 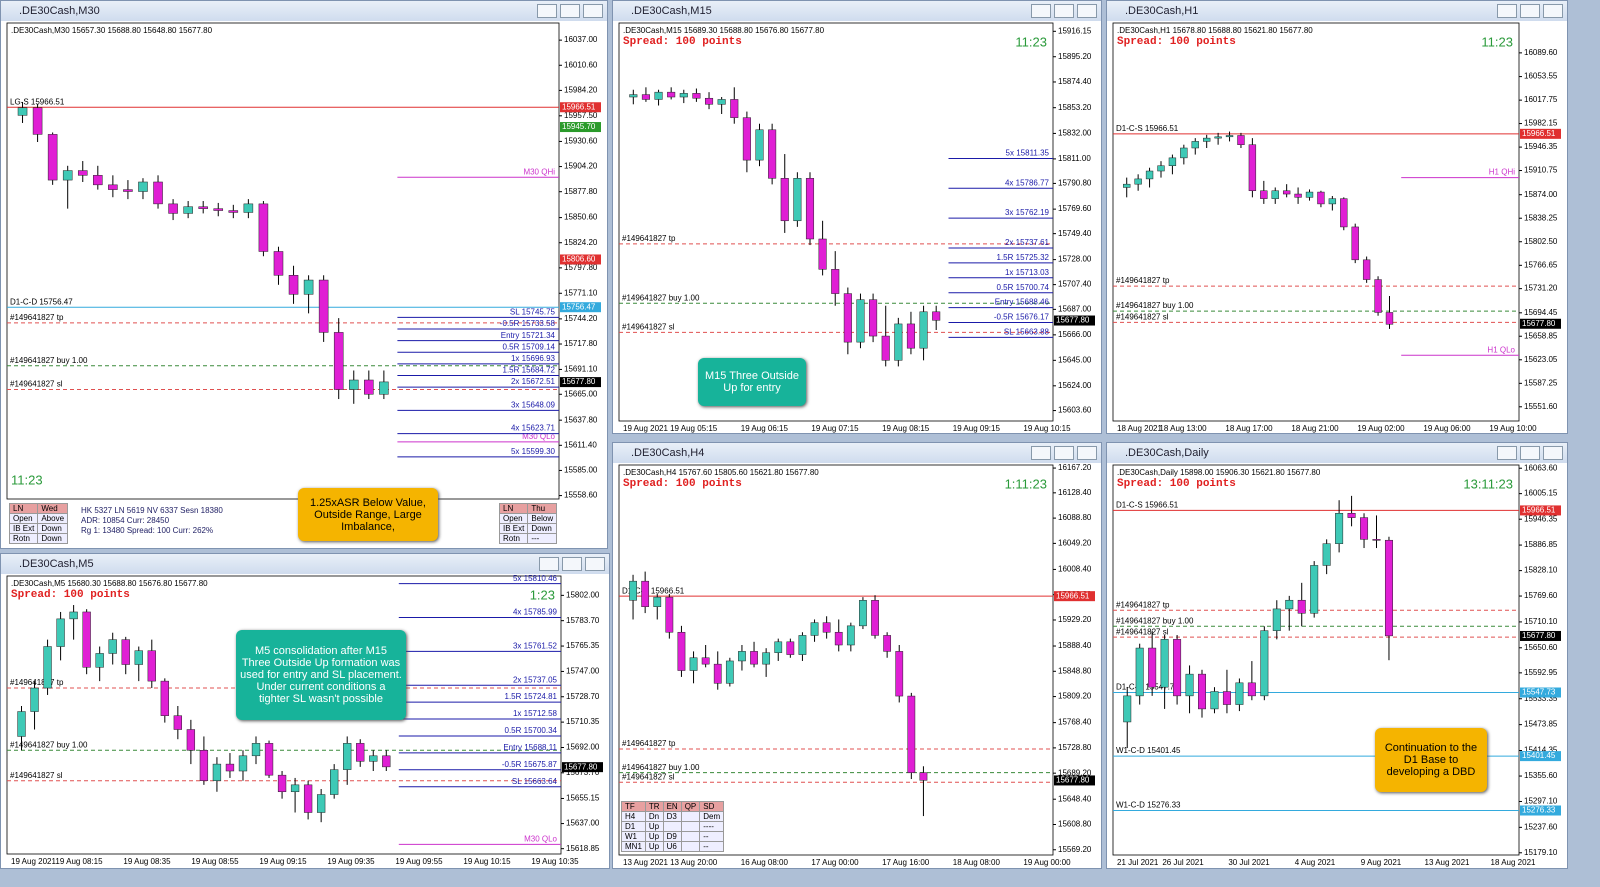 I want to click on y-tick-label: 15618.85, so click(x=583, y=848).